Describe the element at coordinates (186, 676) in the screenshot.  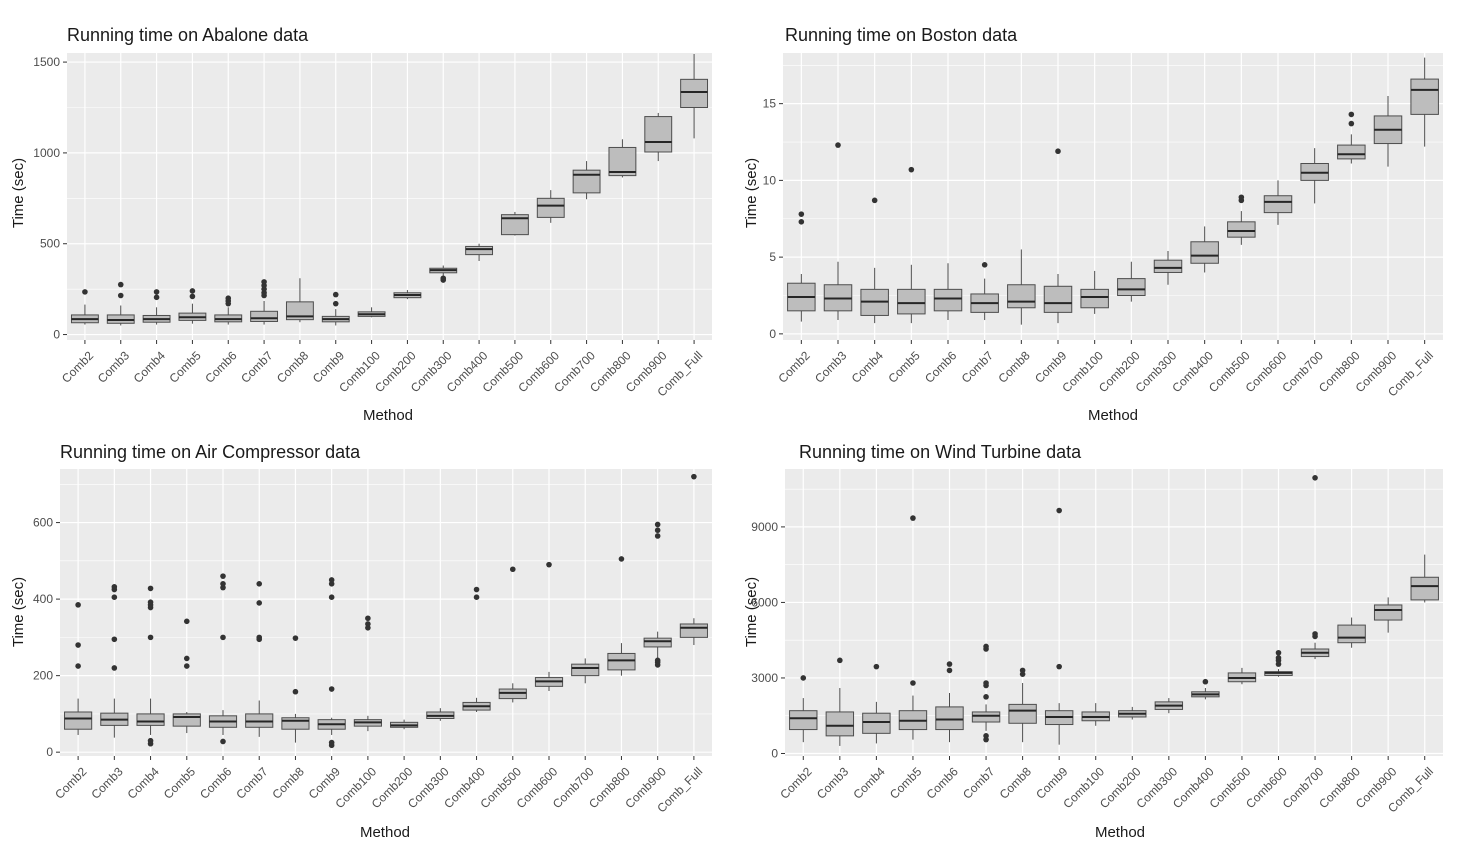
I see `box-comb5` at that location.